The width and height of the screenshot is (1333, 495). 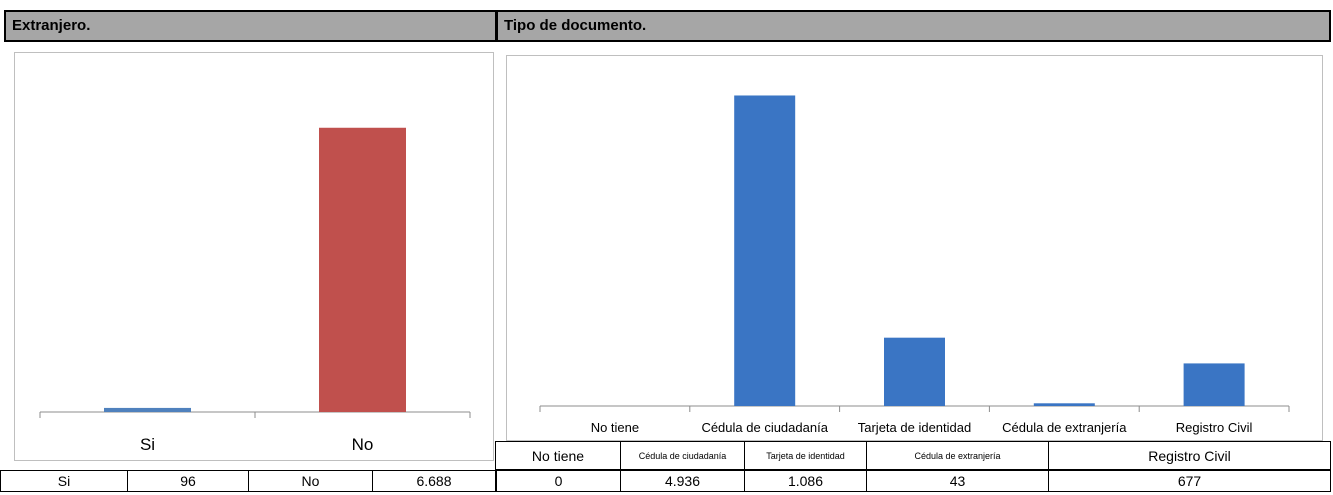 What do you see at coordinates (957, 455) in the screenshot?
I see `doc-header-cedula-extranjeria: Cédula de extranjería` at bounding box center [957, 455].